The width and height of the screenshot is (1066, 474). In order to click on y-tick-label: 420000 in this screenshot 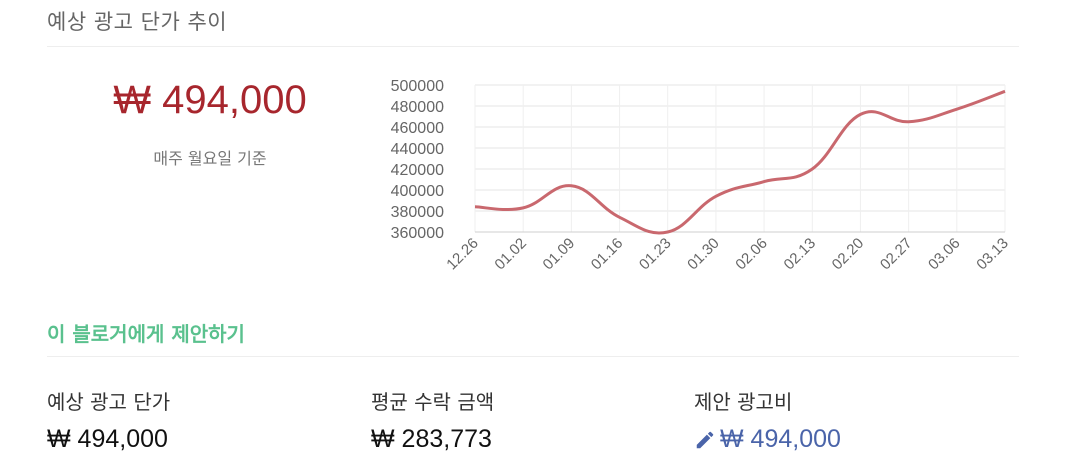, I will do `click(417, 170)`.